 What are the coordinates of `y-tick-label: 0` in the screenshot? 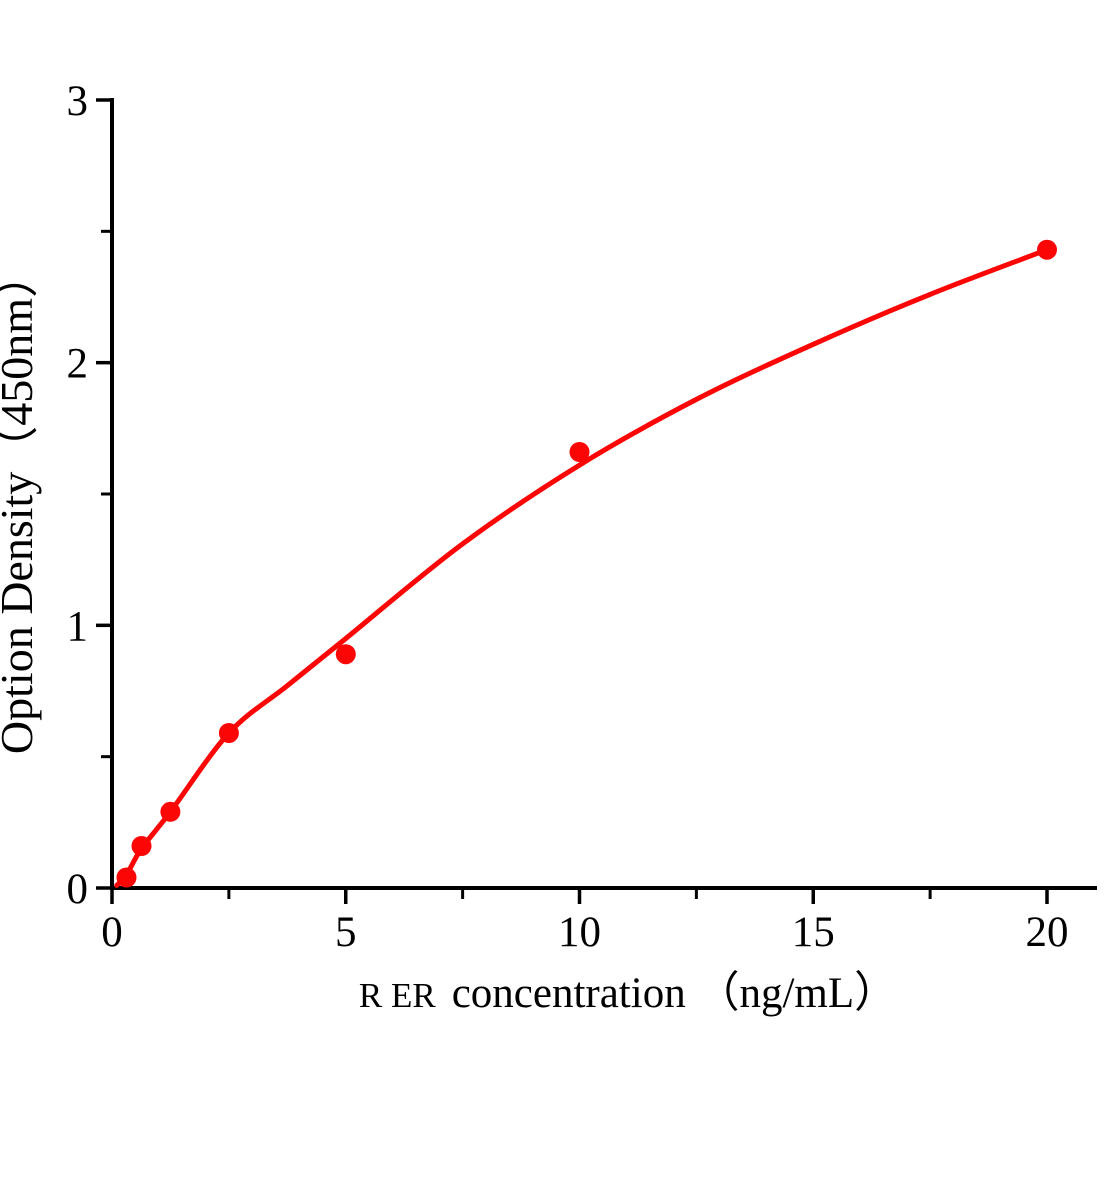 It's located at (78, 889).